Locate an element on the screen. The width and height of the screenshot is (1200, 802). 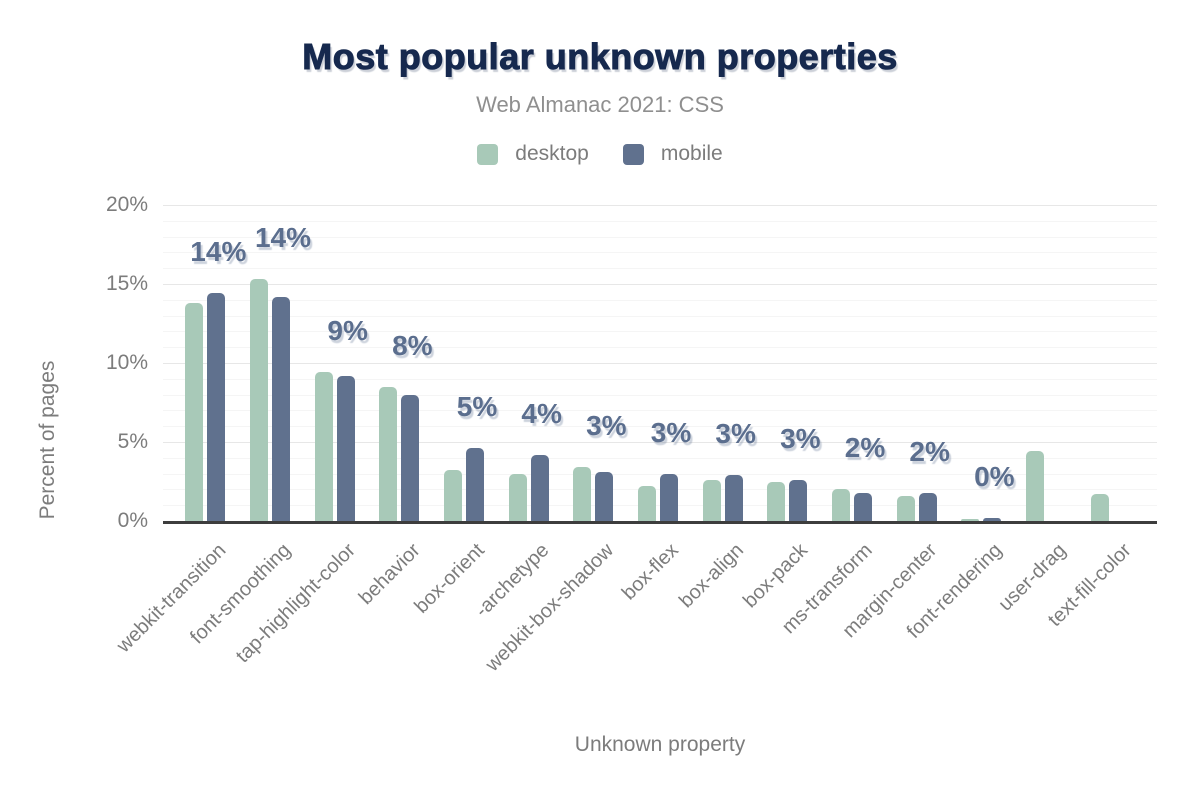
y-tick-15%: 15% is located at coordinates (126, 283).